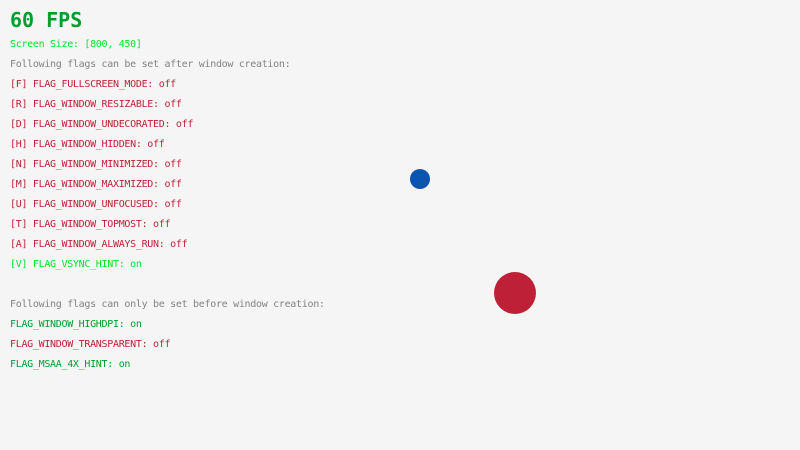 This screenshot has height=450, width=800. What do you see at coordinates (96, 184) in the screenshot?
I see `flag-window-maximized: [M] FLAG_WINDOW_MAXIMIZED: off` at bounding box center [96, 184].